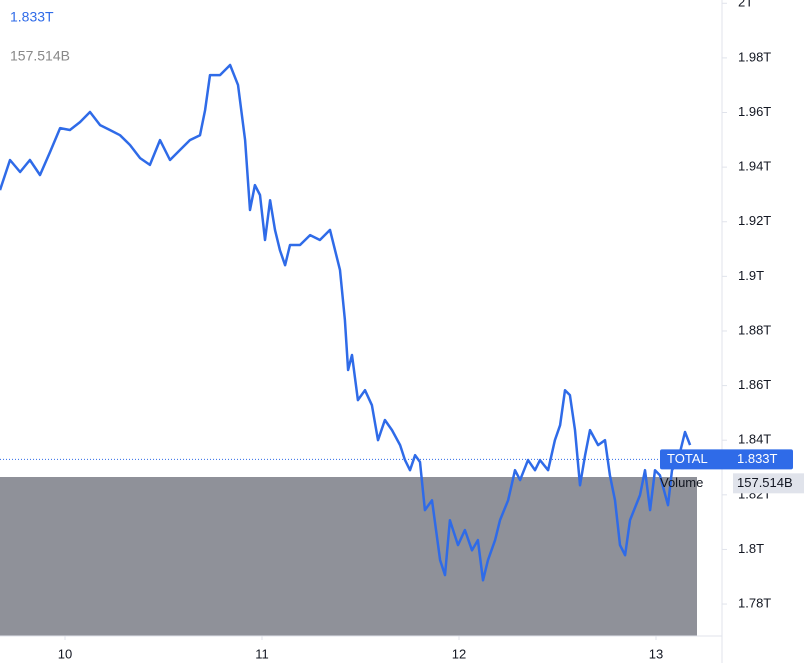 The height and width of the screenshot is (663, 804). Describe the element at coordinates (751, 275) in the screenshot. I see `y-tick-label: 1.9T` at that location.